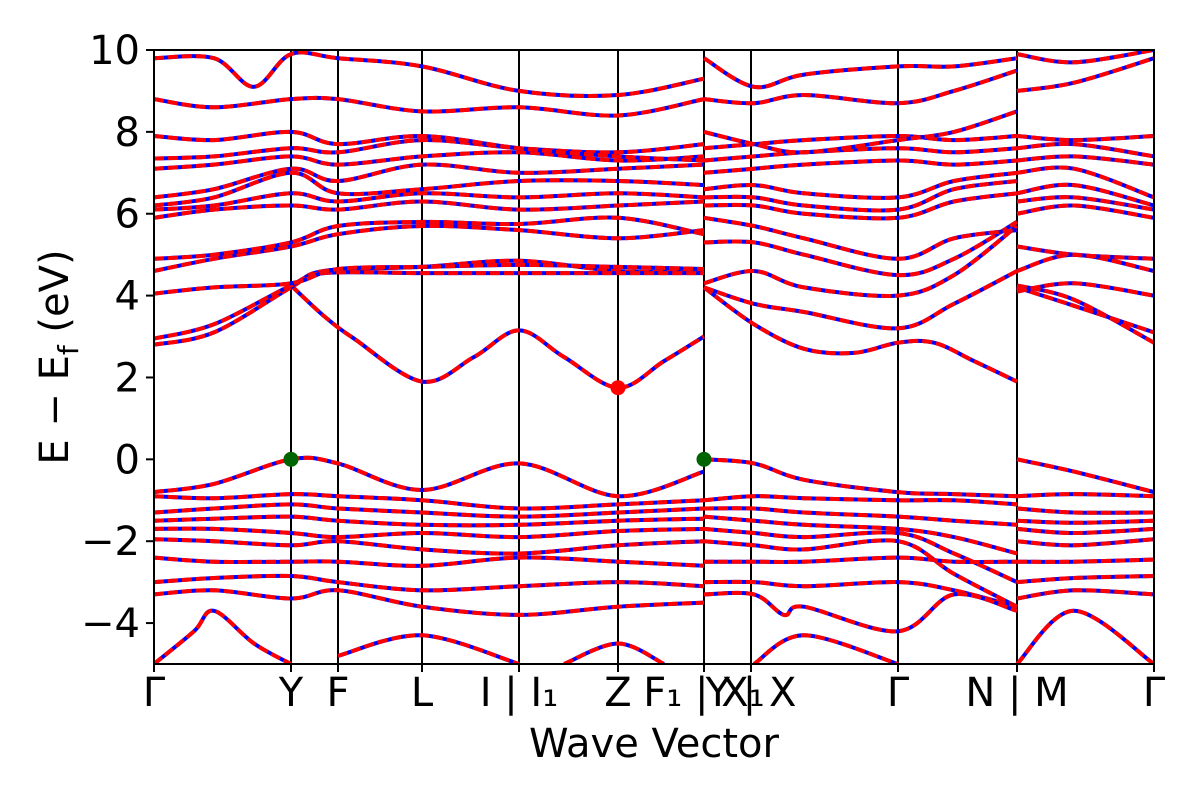 The width and height of the screenshot is (1200, 800). What do you see at coordinates (291, 693) in the screenshot?
I see `x-tick-label: Y` at bounding box center [291, 693].